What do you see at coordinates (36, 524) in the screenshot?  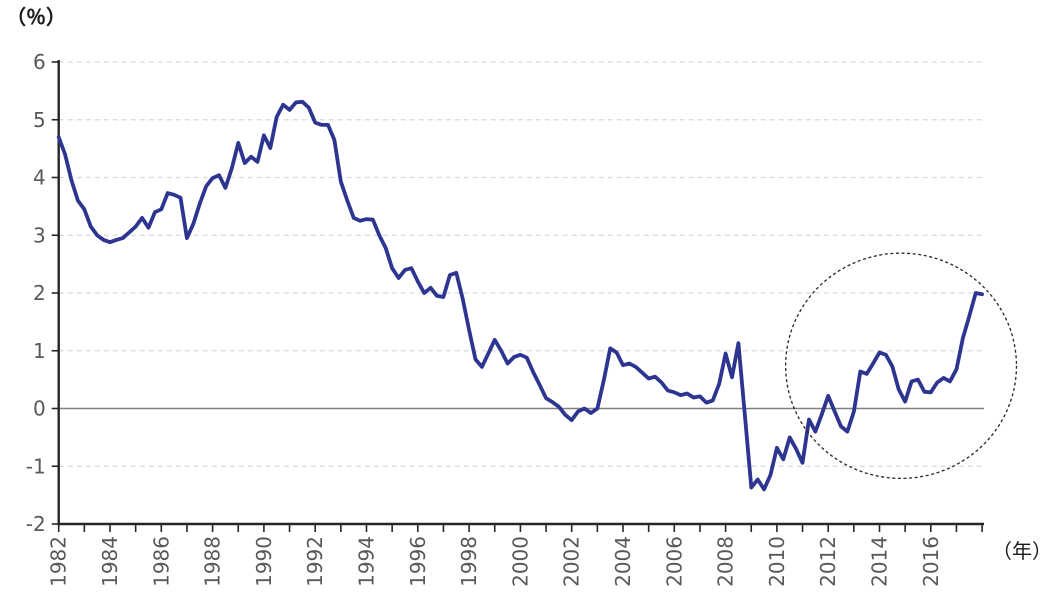 I see `y-tick-label: -2` at bounding box center [36, 524].